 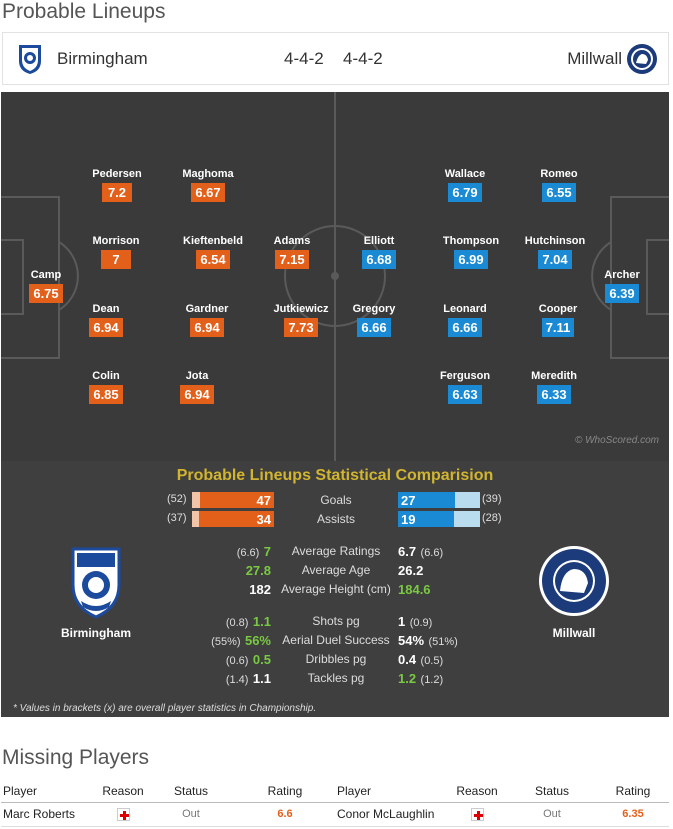 I want to click on missing-player-name: Marc Roberts, so click(x=50, y=814).